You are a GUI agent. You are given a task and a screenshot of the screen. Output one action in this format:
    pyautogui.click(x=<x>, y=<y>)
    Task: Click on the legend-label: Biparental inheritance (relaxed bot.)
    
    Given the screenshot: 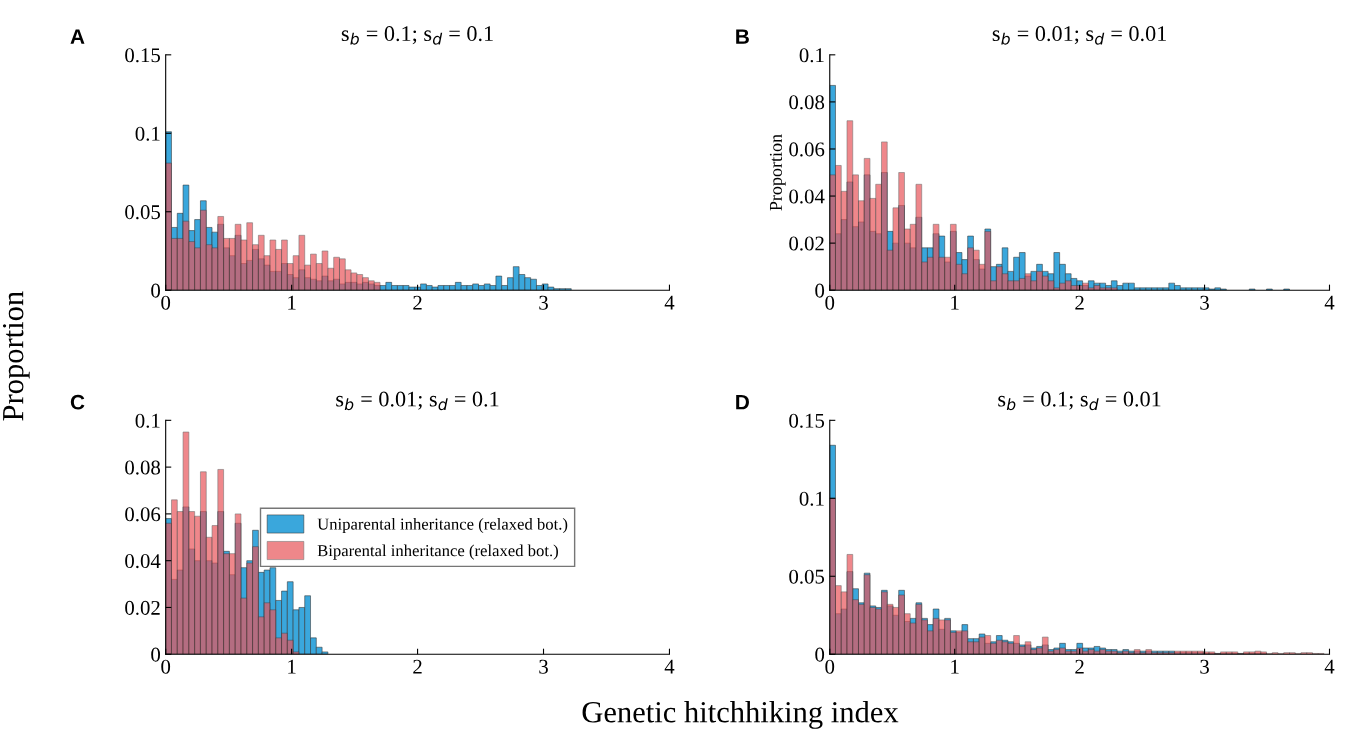 What is the action you would take?
    pyautogui.click(x=437, y=552)
    